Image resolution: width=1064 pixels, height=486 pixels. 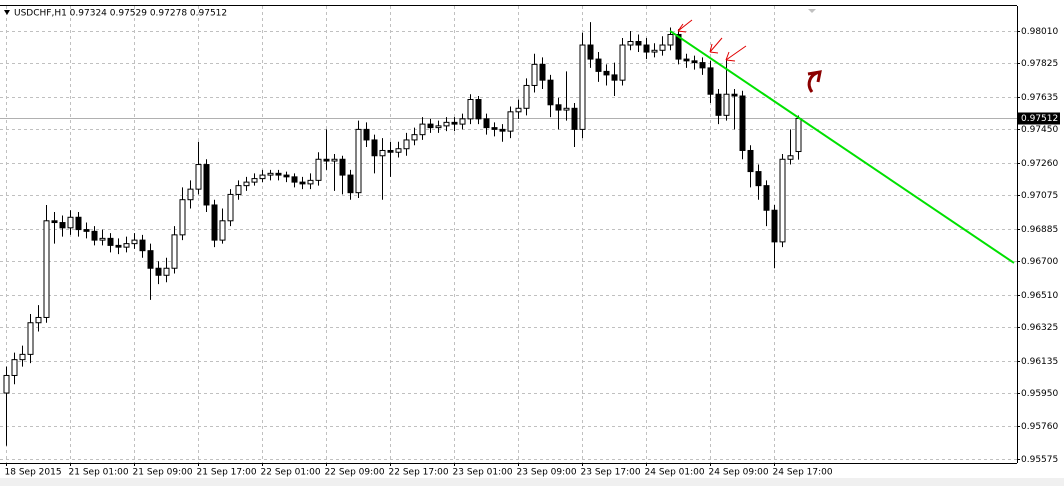 I want to click on y-tick-label: 0.97260, so click(x=1039, y=164).